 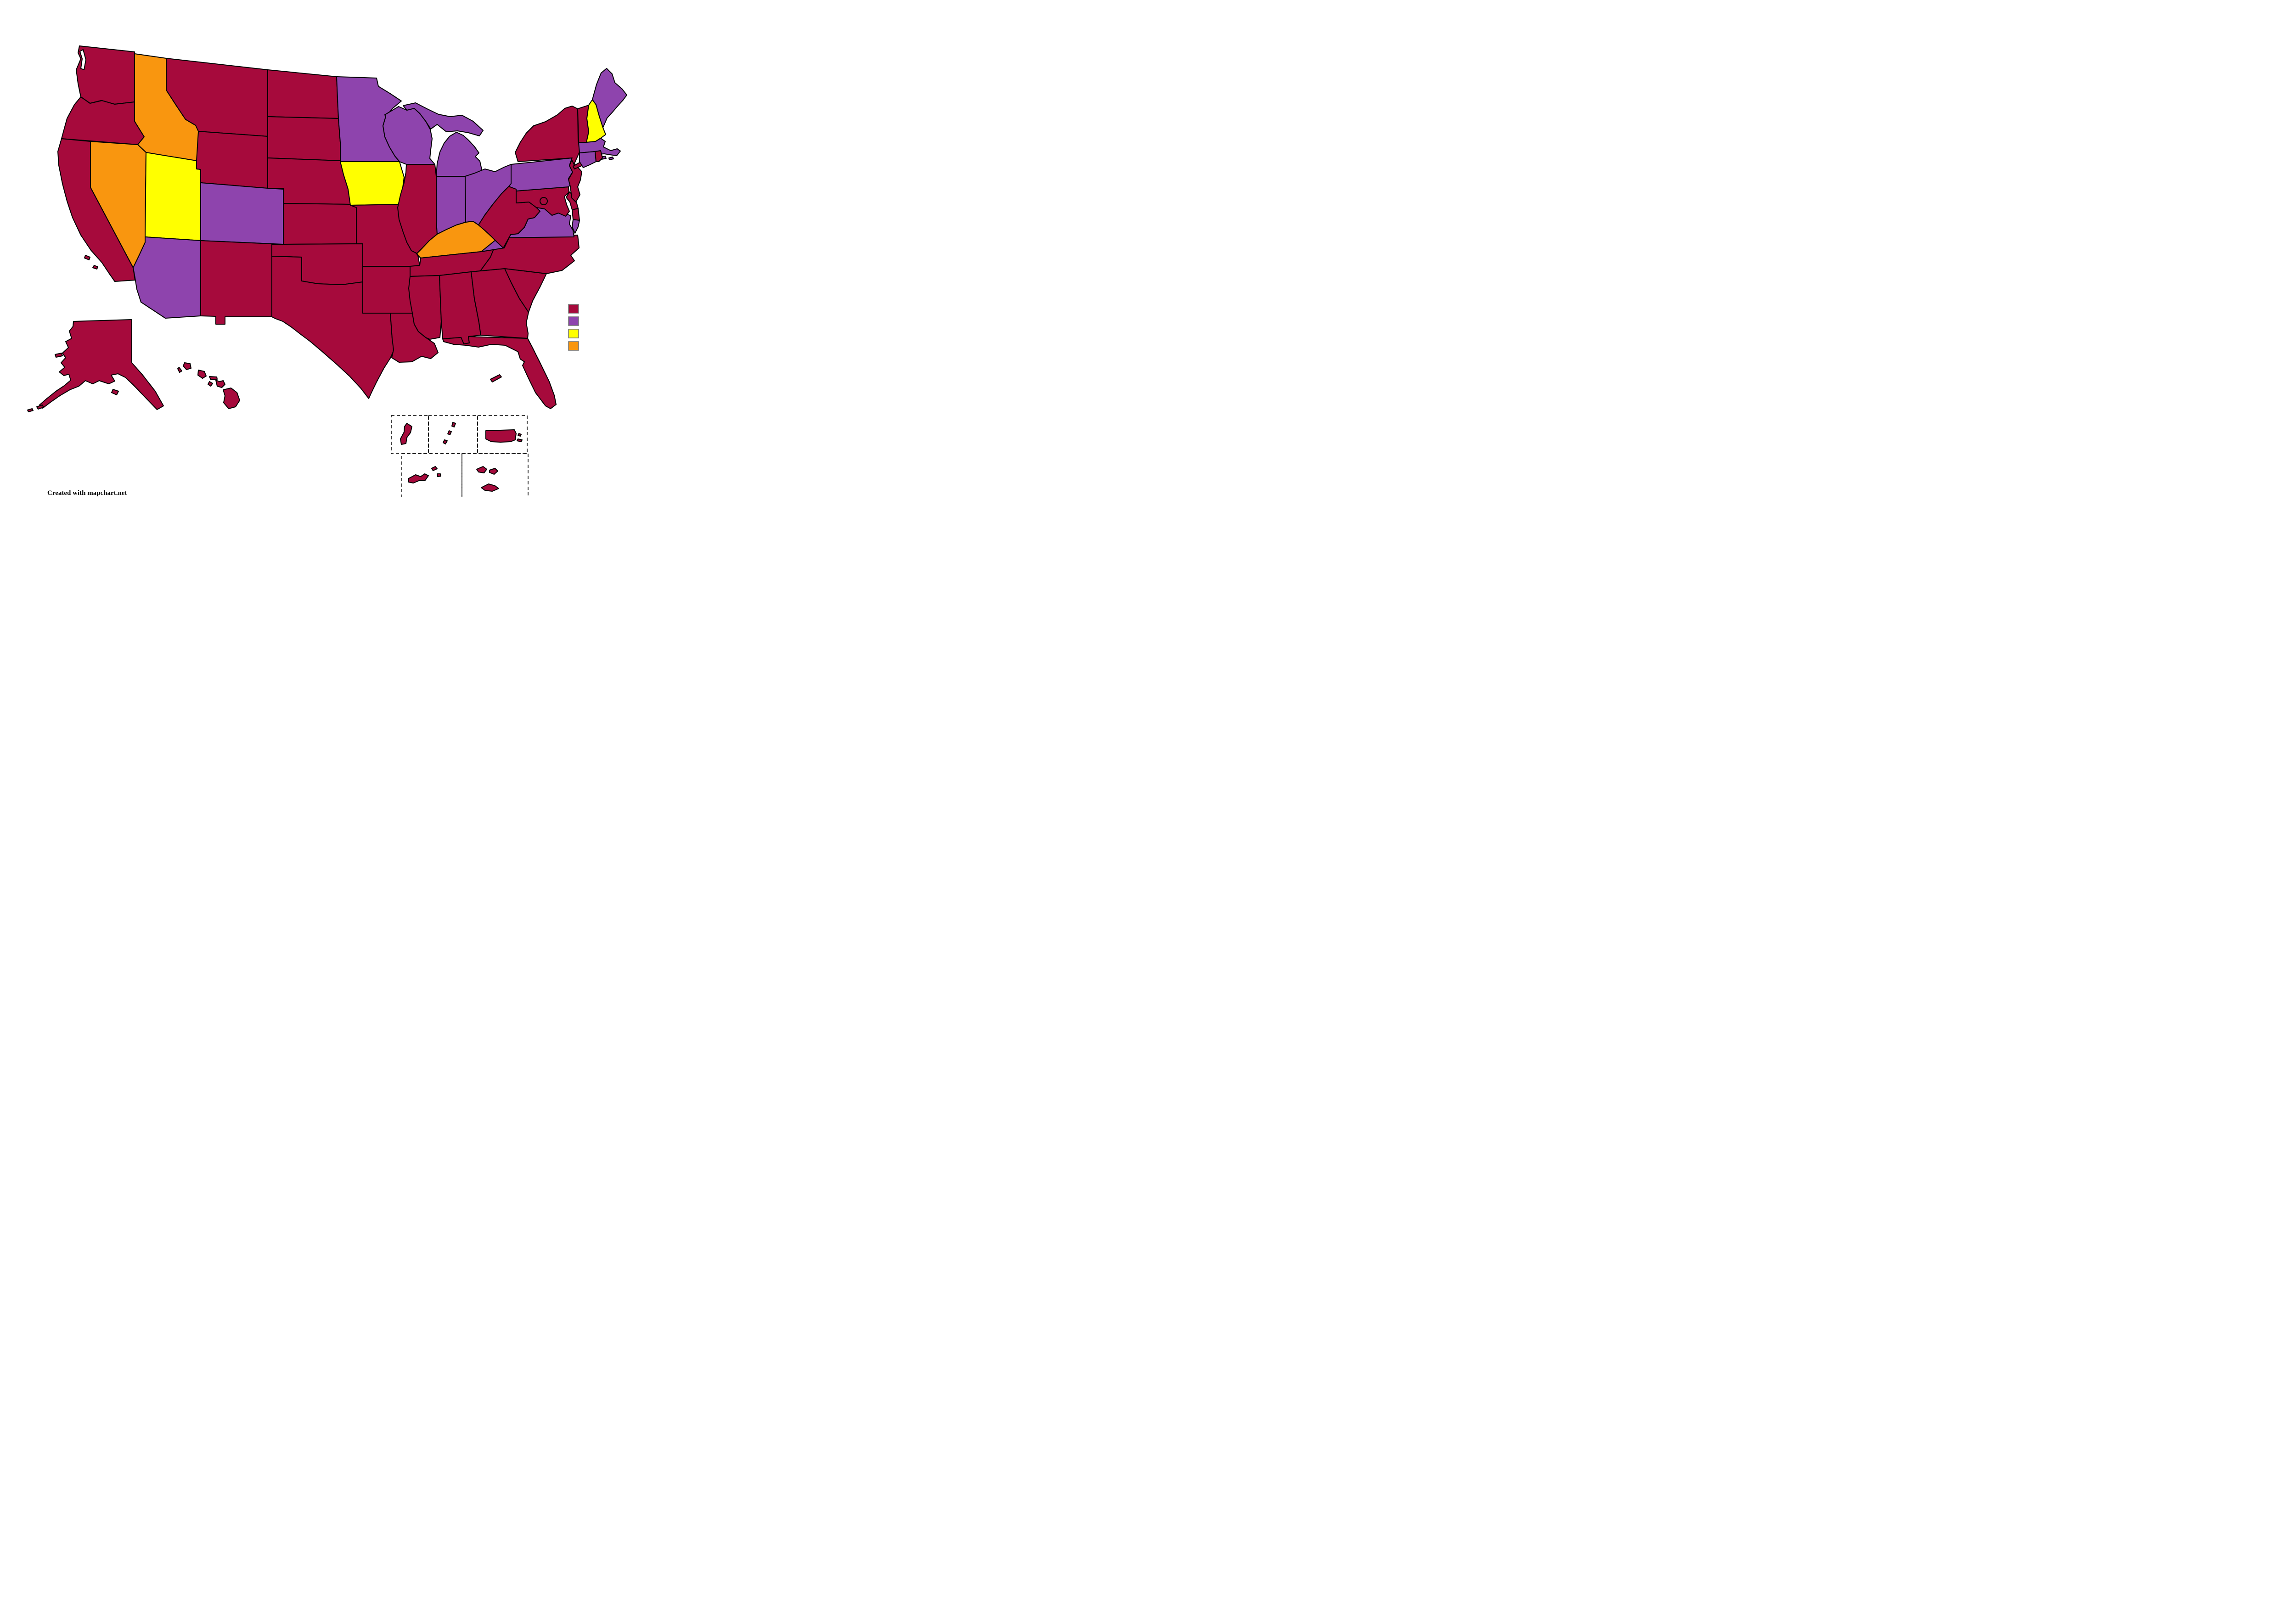 I want to click on inset-box-virgin-islands, so click(x=495, y=475).